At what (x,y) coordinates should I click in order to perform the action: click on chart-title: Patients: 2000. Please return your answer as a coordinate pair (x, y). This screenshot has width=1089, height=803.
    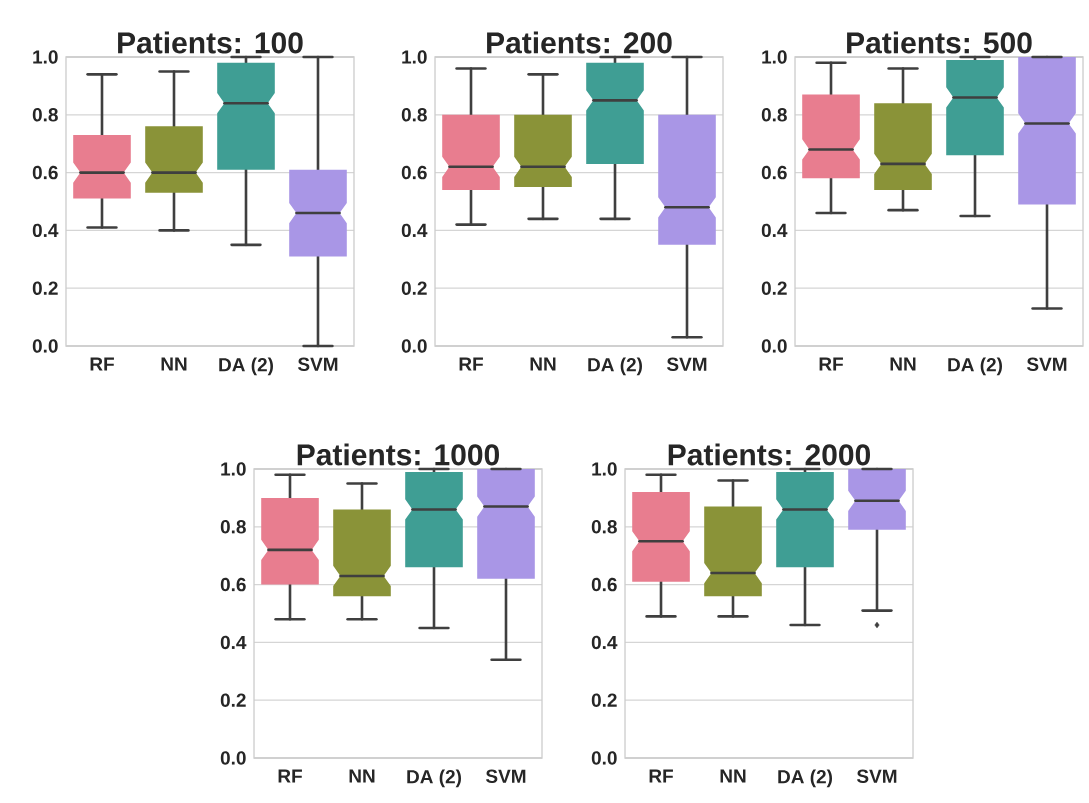
    Looking at the image, I should click on (769, 454).